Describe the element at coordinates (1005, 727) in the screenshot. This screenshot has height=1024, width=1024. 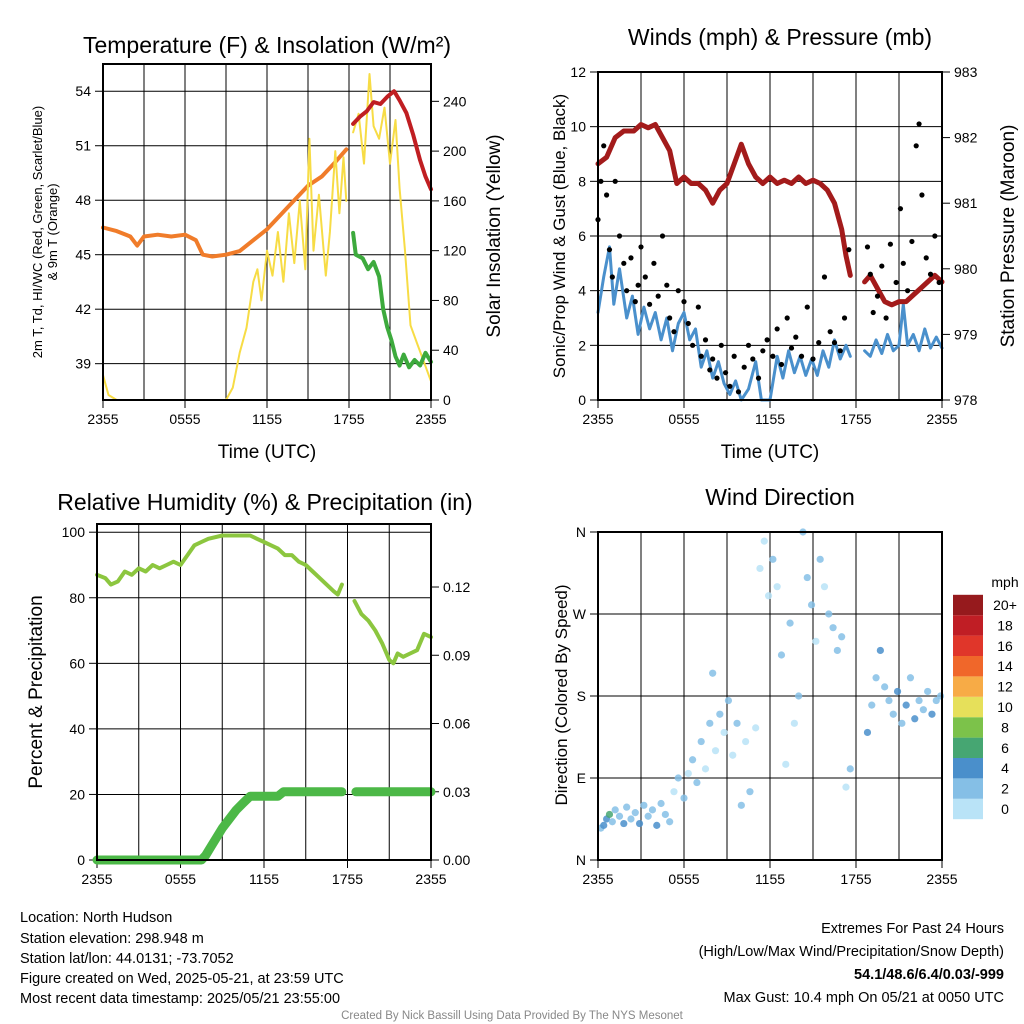
I see `legend-label: 8` at that location.